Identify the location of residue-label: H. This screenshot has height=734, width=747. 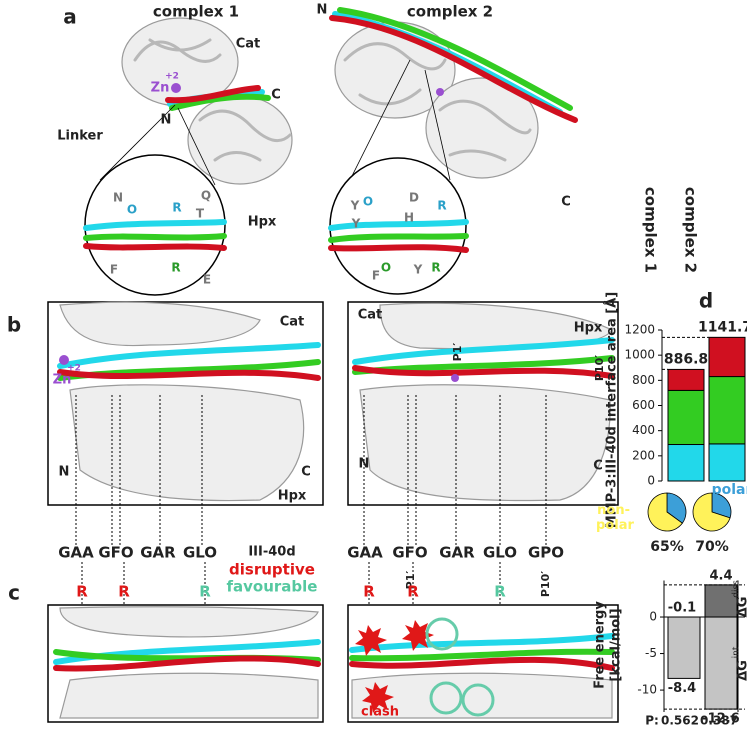
(409, 218).